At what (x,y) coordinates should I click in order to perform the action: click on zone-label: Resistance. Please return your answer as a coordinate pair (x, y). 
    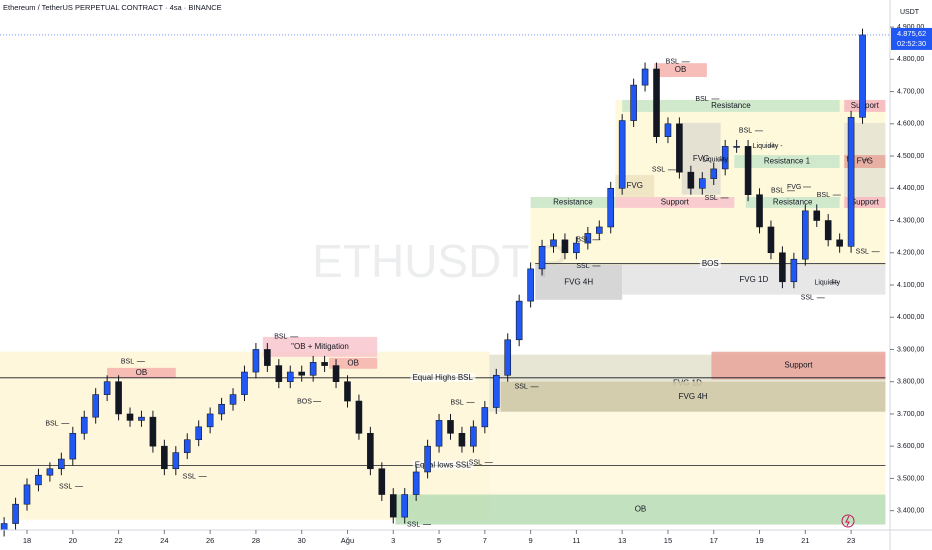
    Looking at the image, I should click on (573, 202).